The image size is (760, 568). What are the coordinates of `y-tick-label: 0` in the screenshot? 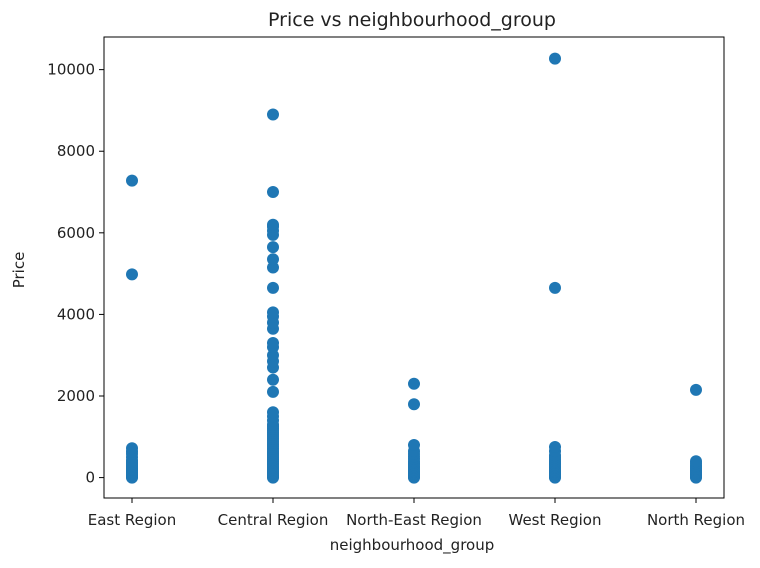 It's located at (90, 478).